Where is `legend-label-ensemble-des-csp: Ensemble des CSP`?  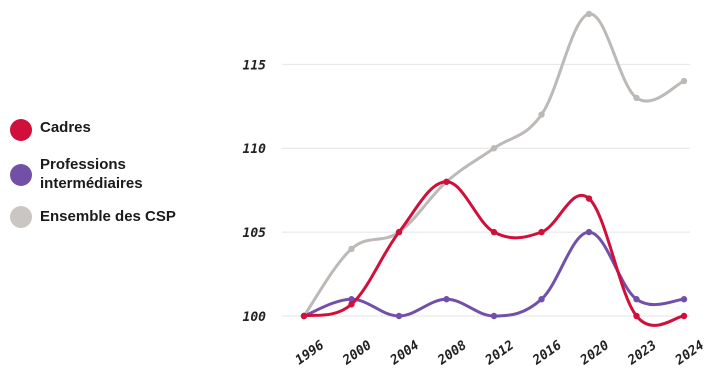 legend-label-ensemble-des-csp: Ensemble des CSP is located at coordinates (108, 216).